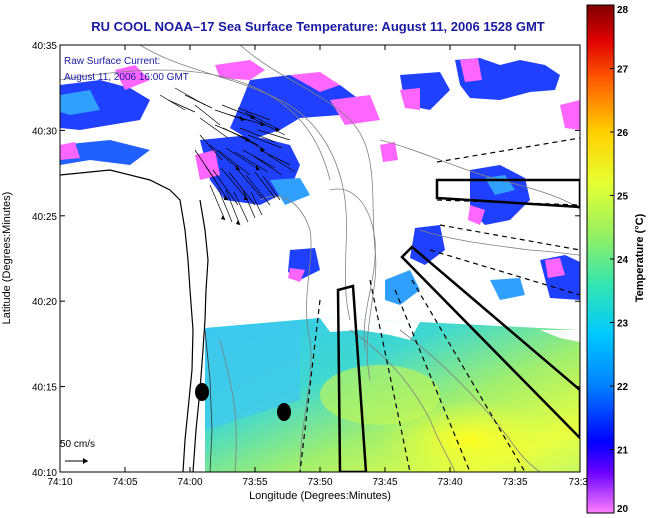 The width and height of the screenshot is (651, 518). Describe the element at coordinates (59, 482) in the screenshot. I see `x-tick-label: 74:10` at that location.